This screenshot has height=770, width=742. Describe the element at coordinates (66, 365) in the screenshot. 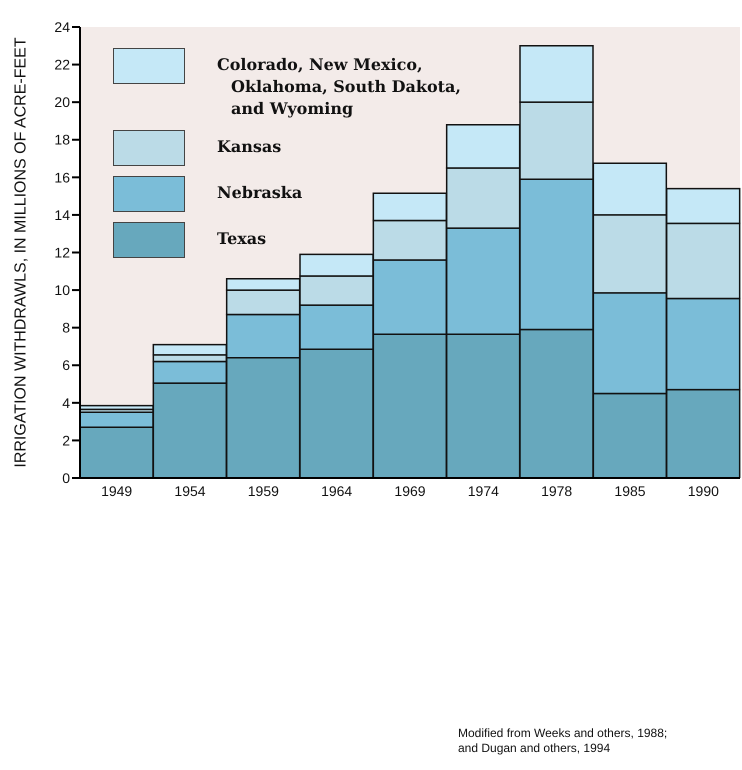

I see `y-tick-label: 6` at that location.